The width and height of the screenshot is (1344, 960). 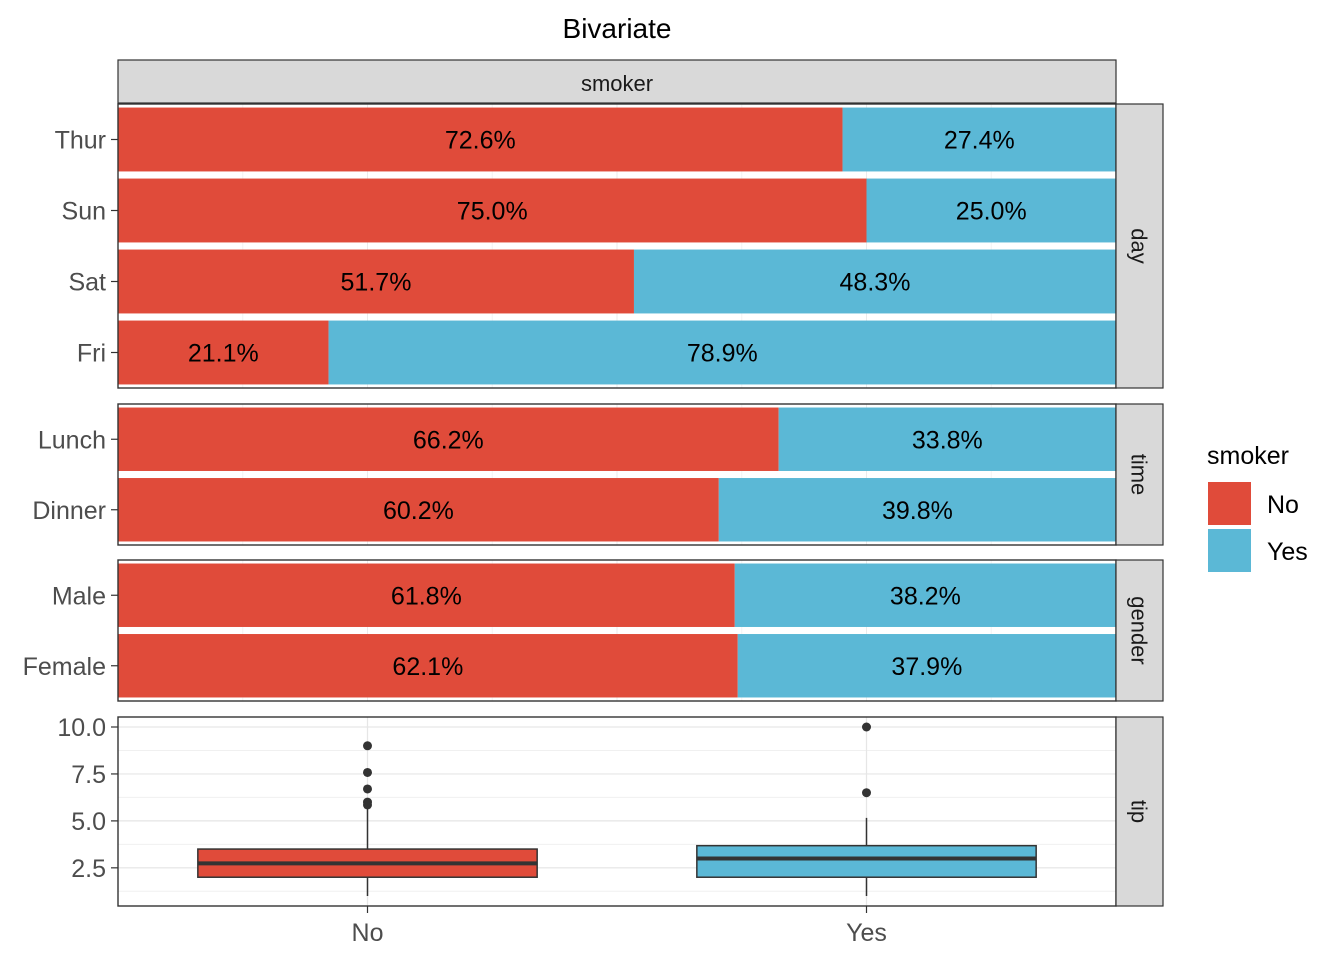 I want to click on box-yes, so click(x=866, y=861).